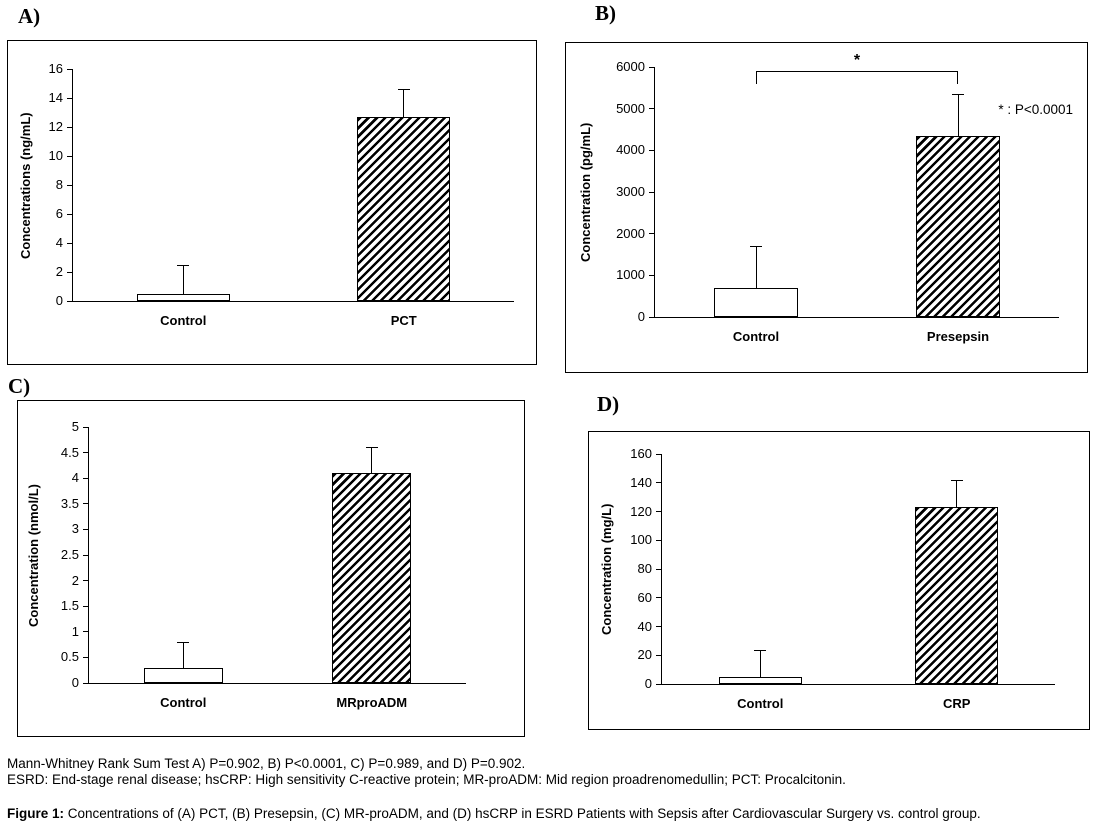 This screenshot has width=1113, height=832. I want to click on y-tick-label: 4000, so click(630, 150).